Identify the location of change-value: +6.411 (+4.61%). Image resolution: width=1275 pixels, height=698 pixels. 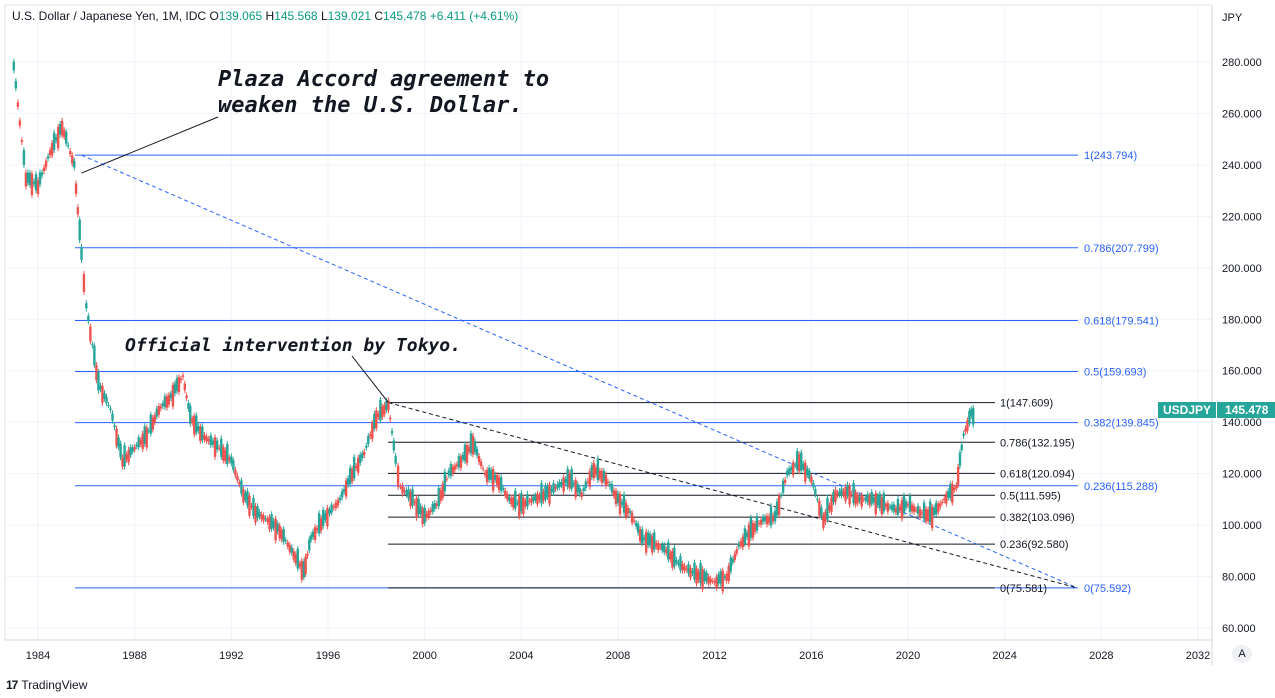
(474, 16).